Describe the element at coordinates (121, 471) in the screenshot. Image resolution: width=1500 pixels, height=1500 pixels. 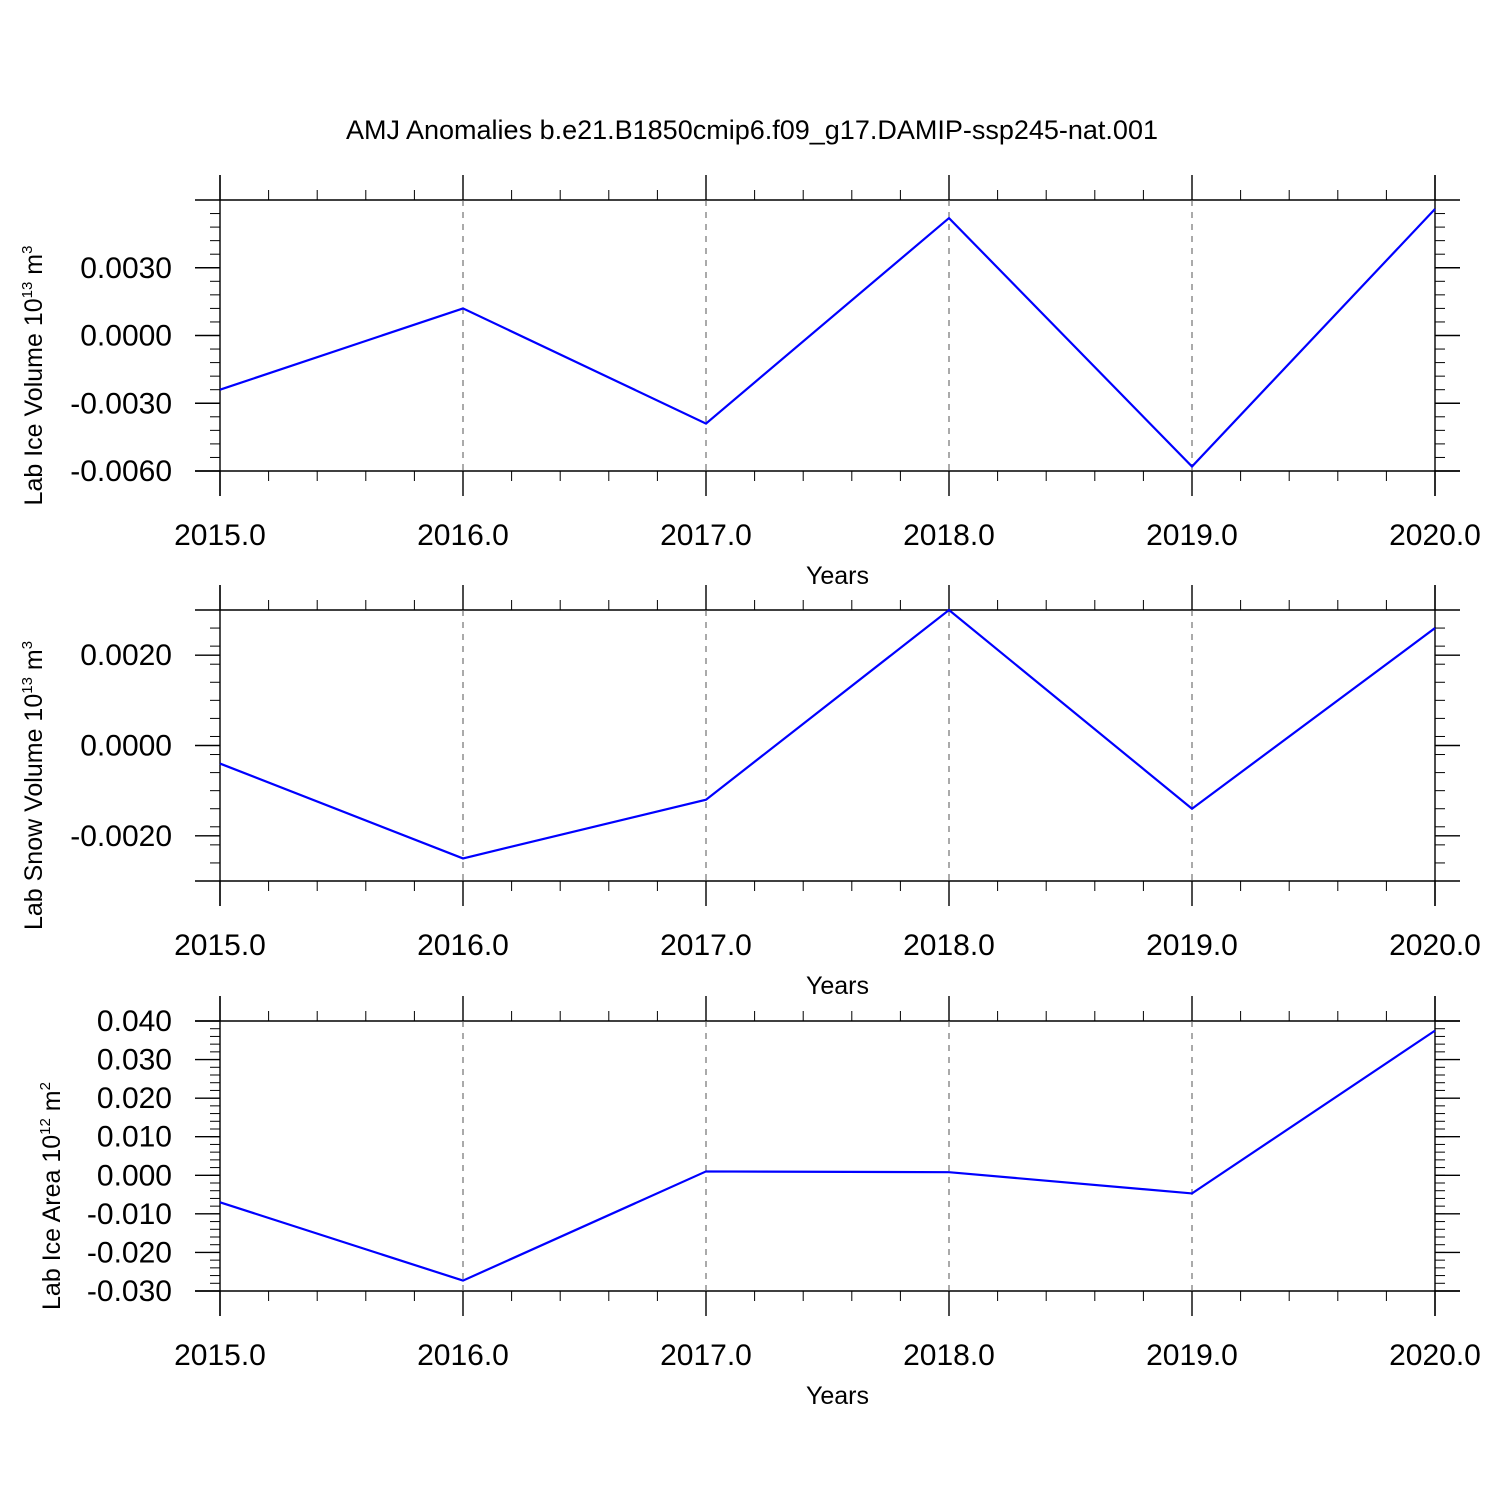
I see `y-tick-label: -0.0060` at that location.